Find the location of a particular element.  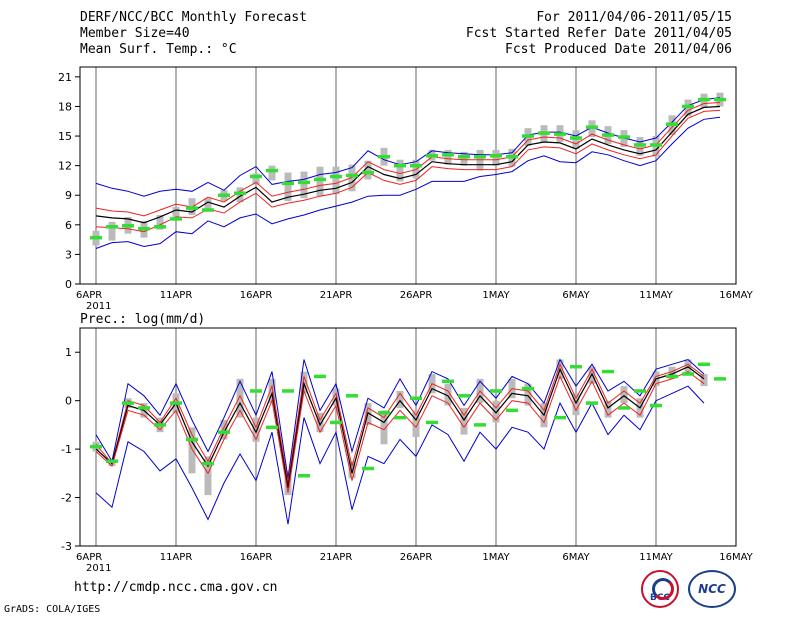

temp-x-tick-text: 6MAY is located at coordinates (576, 295).